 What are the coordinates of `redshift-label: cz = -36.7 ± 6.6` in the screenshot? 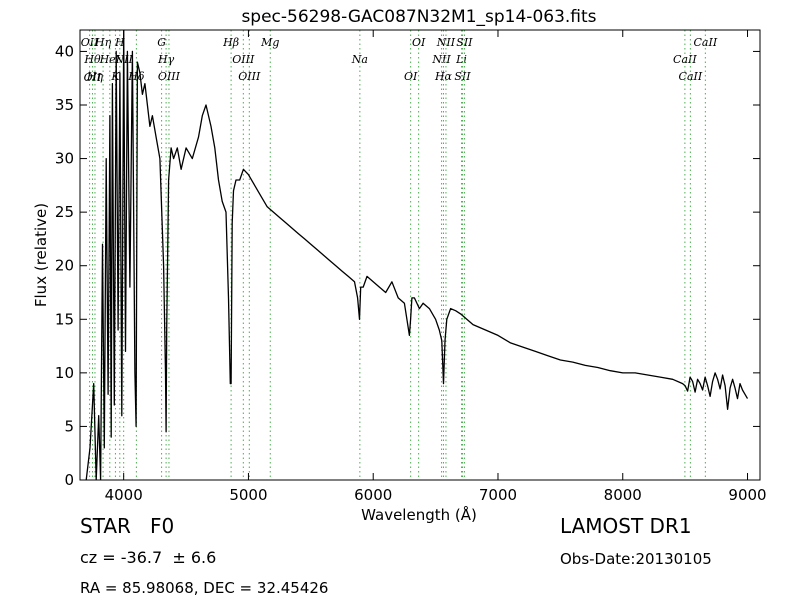 It's located at (148, 557).